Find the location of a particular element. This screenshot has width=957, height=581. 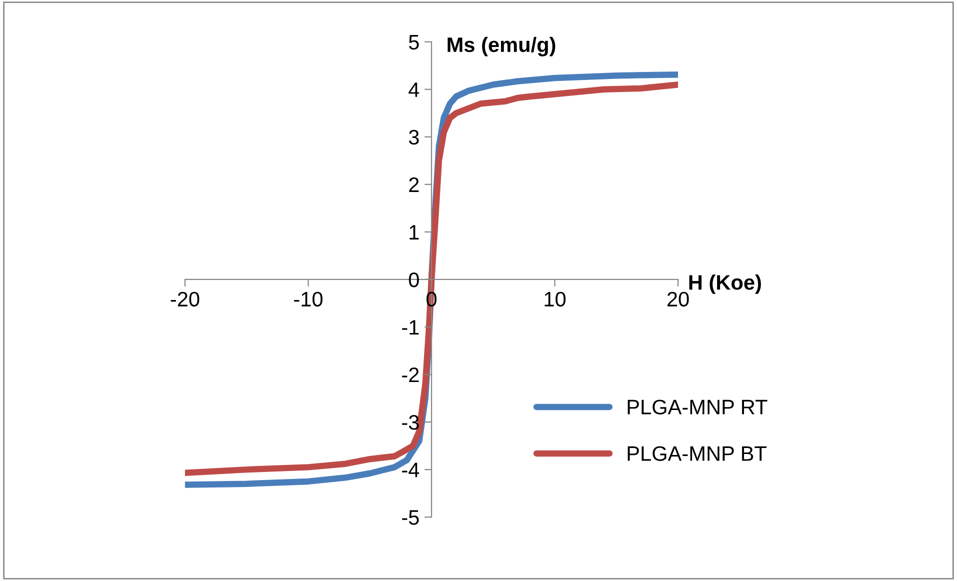

x-tick-label: 20 is located at coordinates (678, 299).